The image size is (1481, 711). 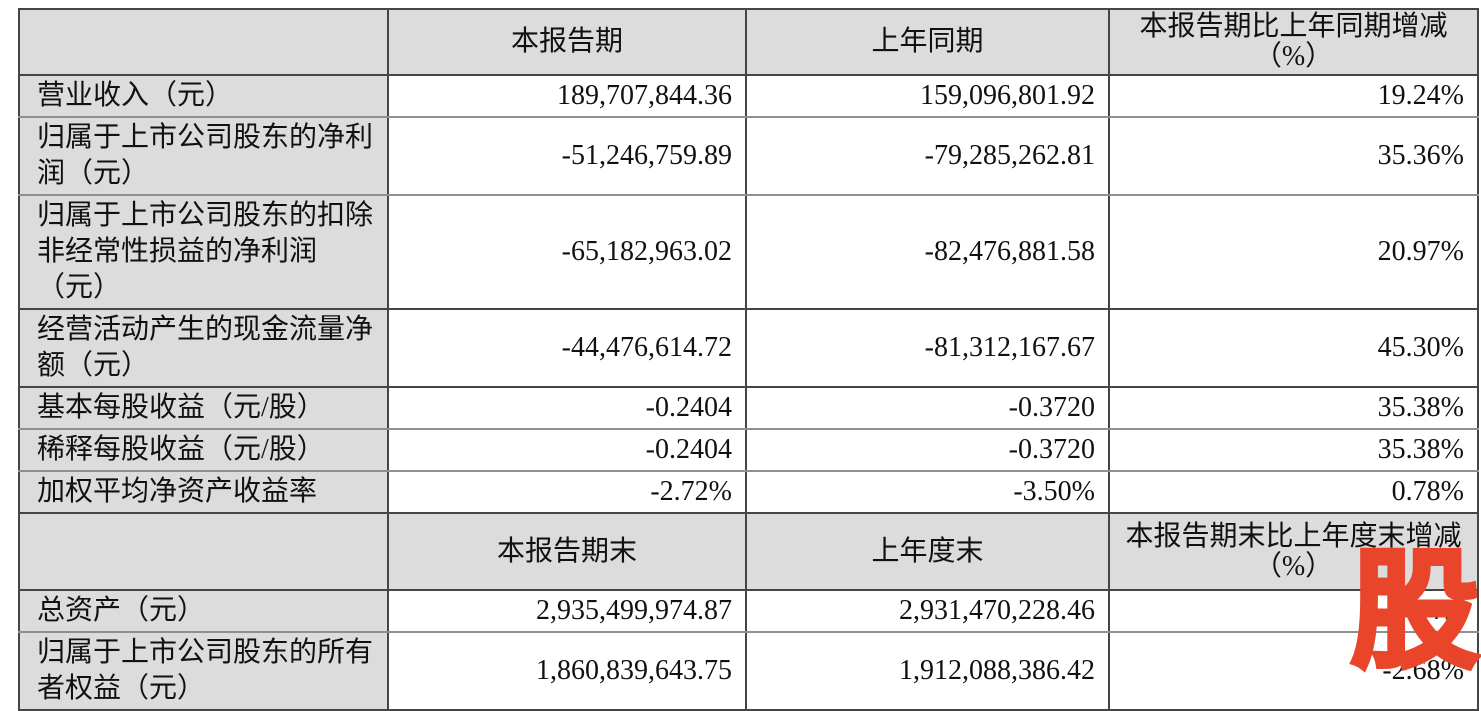 What do you see at coordinates (927, 552) in the screenshot?
I see `prior-year-end-header: 上年度末` at bounding box center [927, 552].